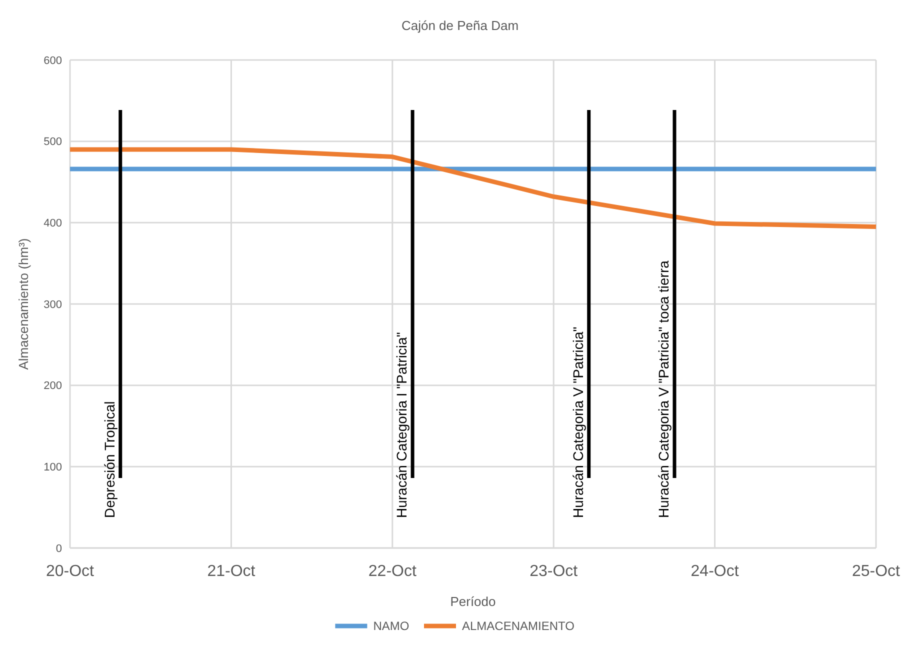 Image resolution: width=920 pixels, height=660 pixels. What do you see at coordinates (59, 548) in the screenshot?
I see `y-tick-label: 0` at bounding box center [59, 548].